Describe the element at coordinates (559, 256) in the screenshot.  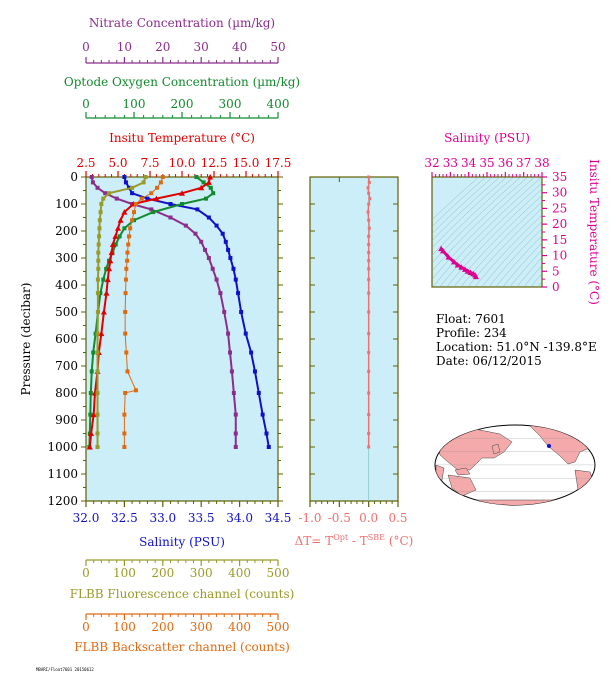
I see `ts-y-tick-label: 10` at that location.